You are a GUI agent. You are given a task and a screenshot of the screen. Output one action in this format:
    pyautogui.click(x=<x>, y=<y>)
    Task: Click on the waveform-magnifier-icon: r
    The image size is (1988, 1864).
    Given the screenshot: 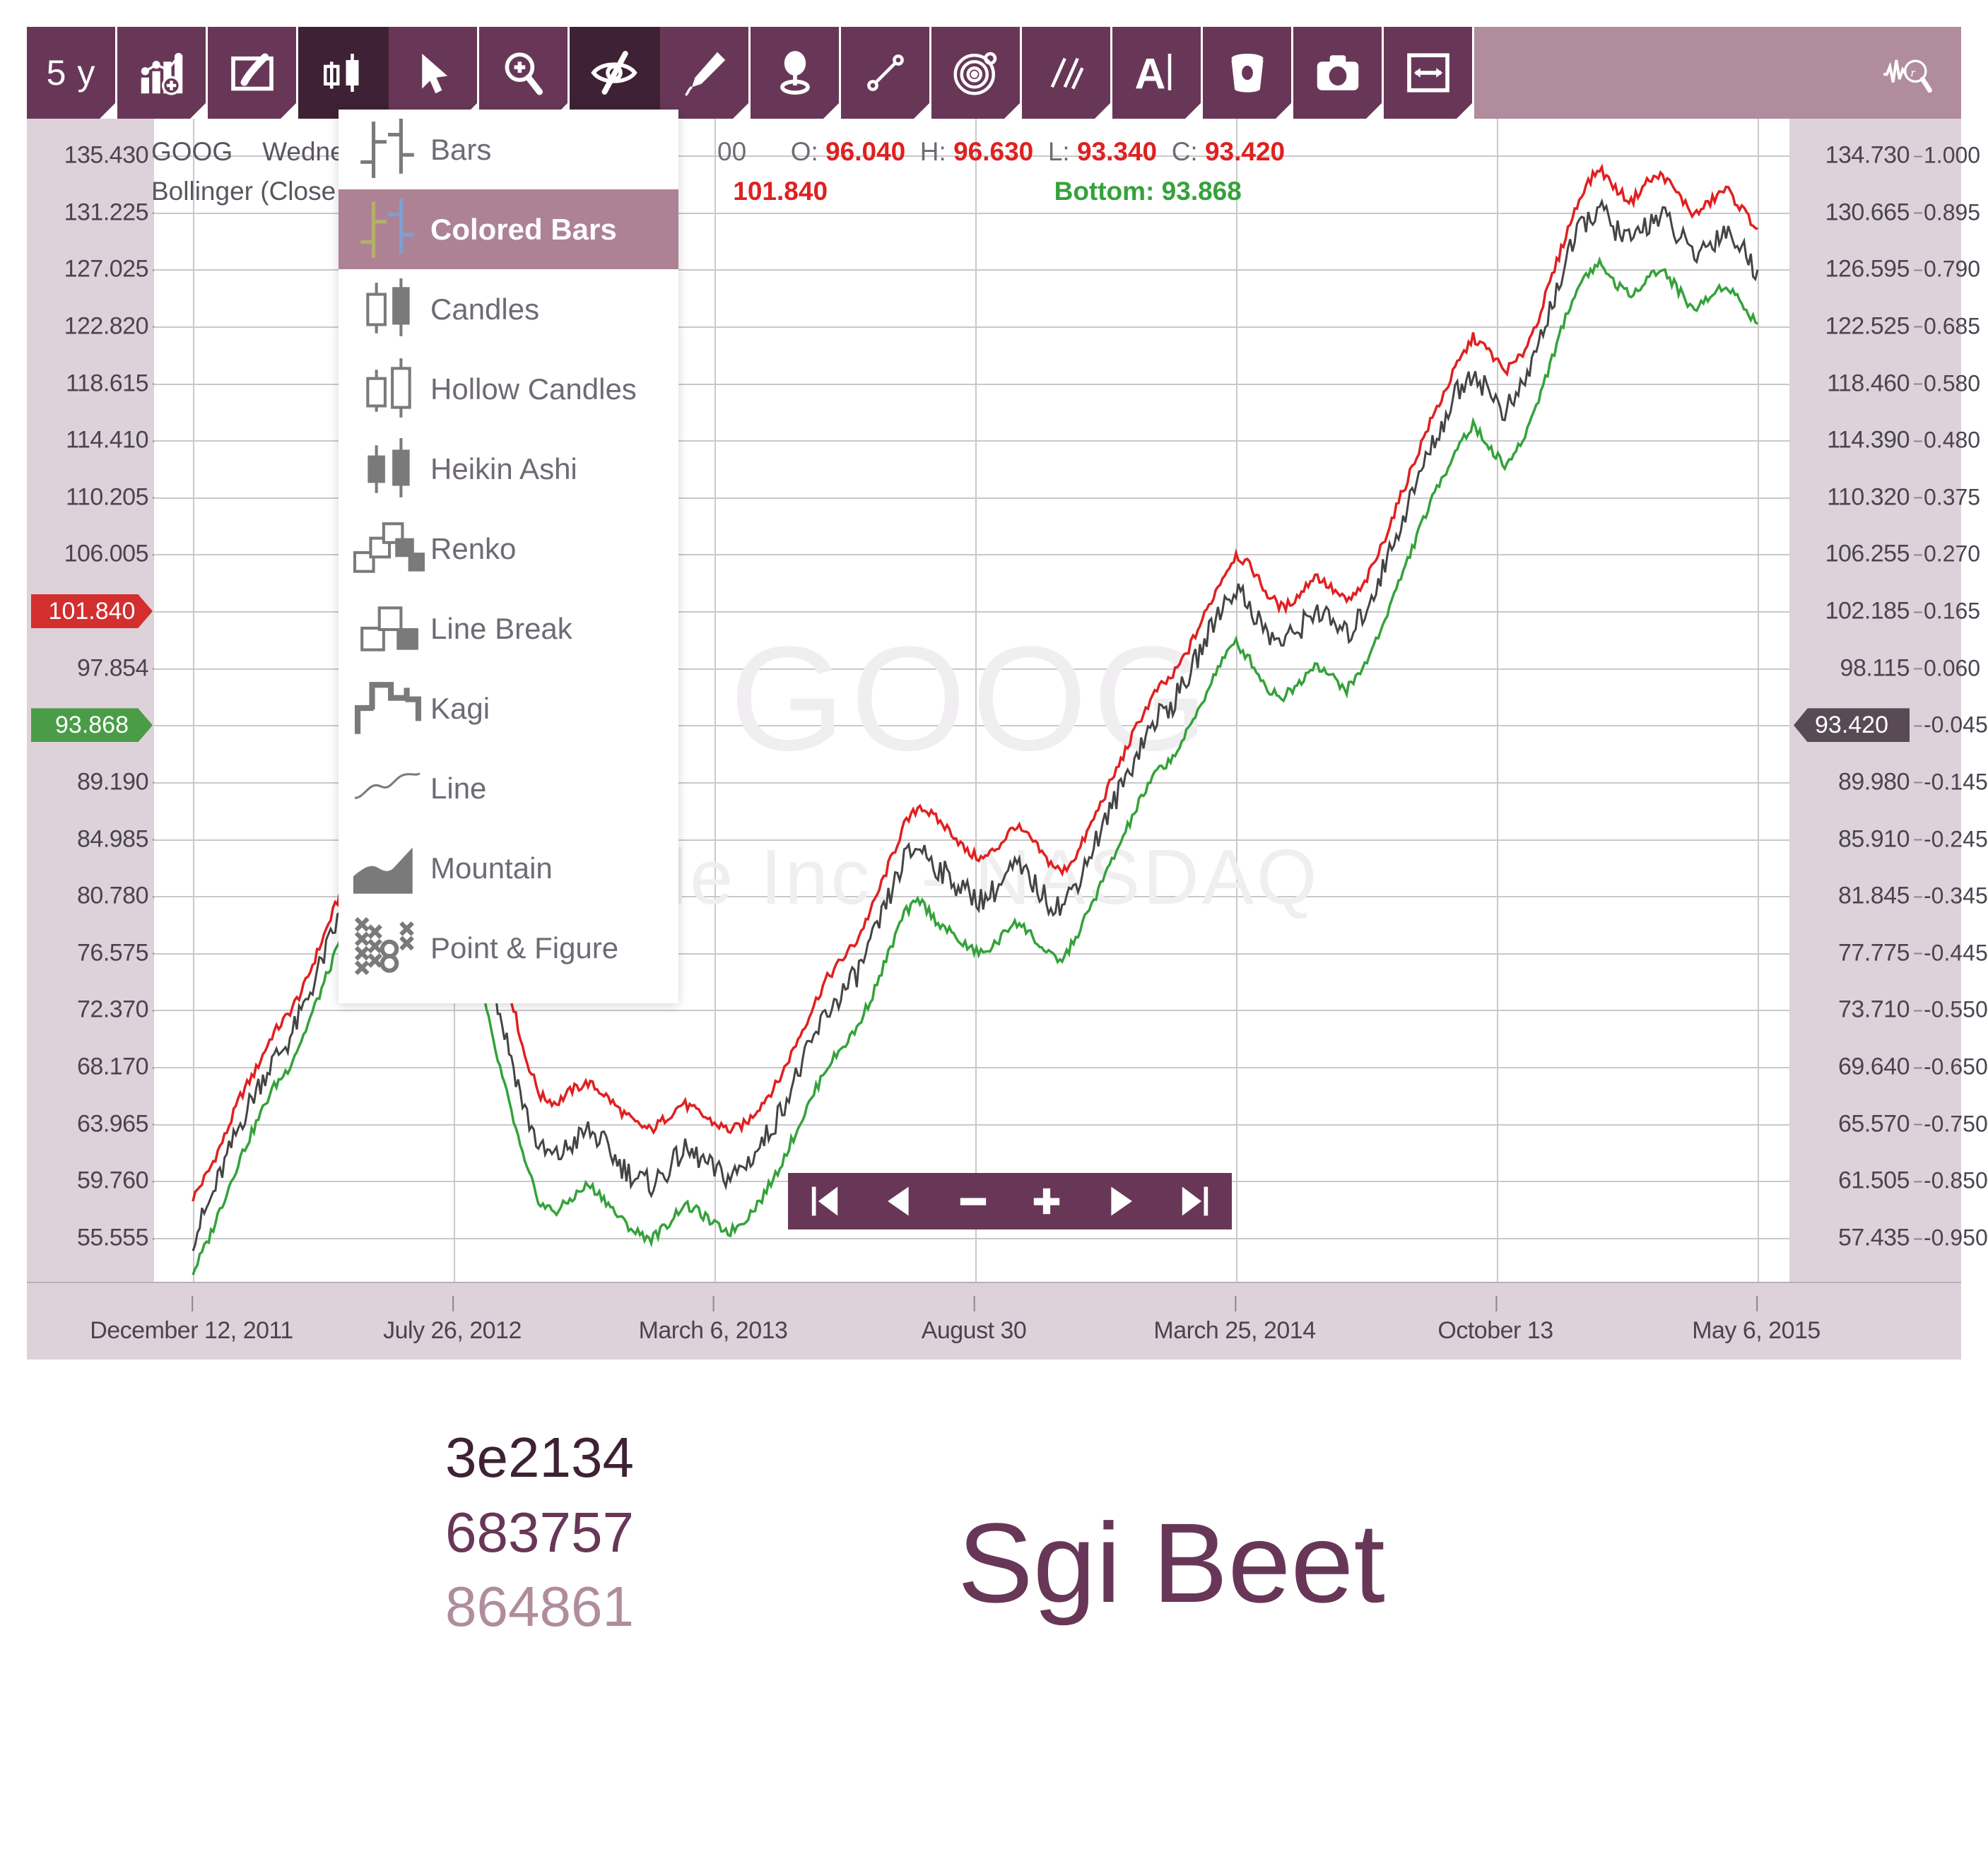 What is the action you would take?
    pyautogui.click(x=1907, y=72)
    